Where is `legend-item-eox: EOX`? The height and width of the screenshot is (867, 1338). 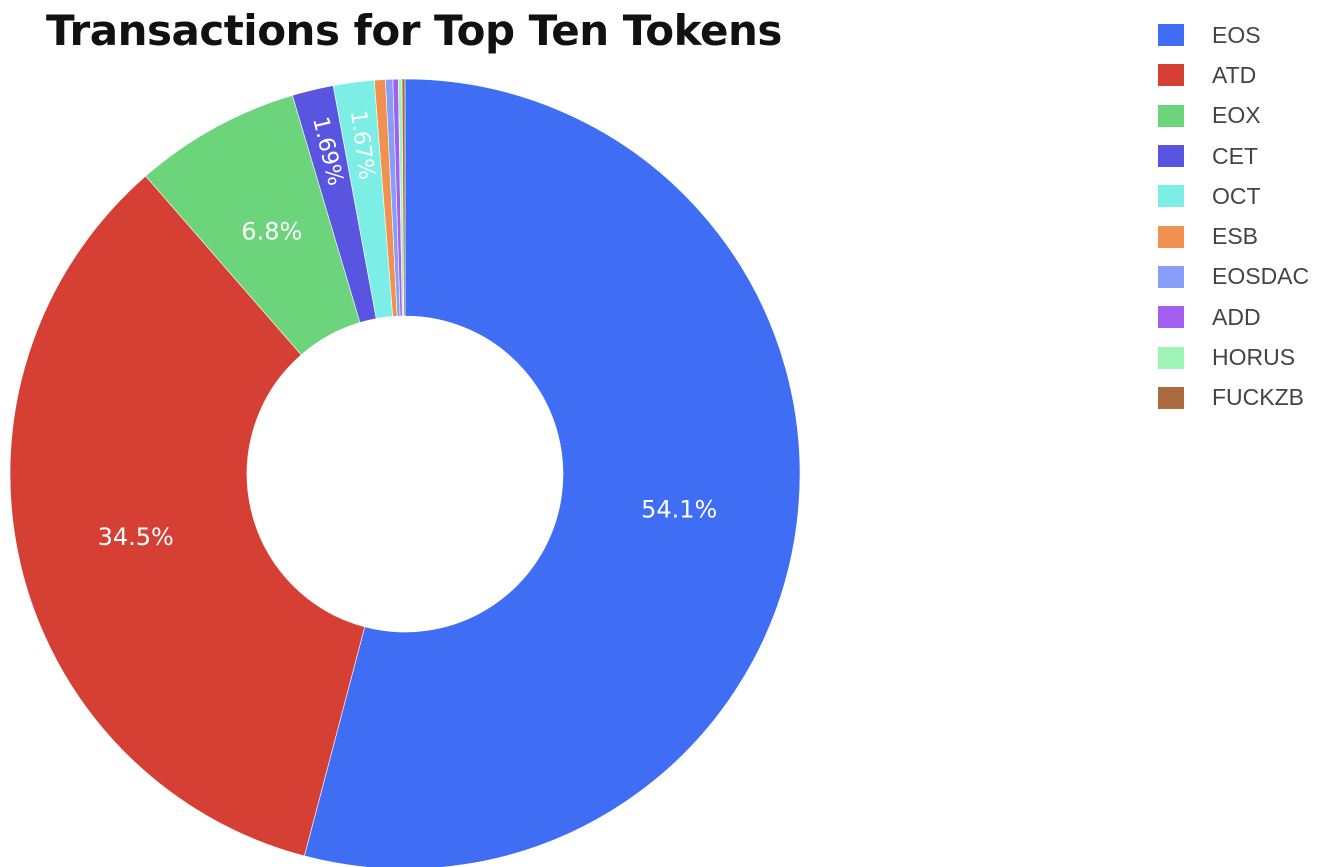
legend-item-eox: EOX is located at coordinates (1233, 116).